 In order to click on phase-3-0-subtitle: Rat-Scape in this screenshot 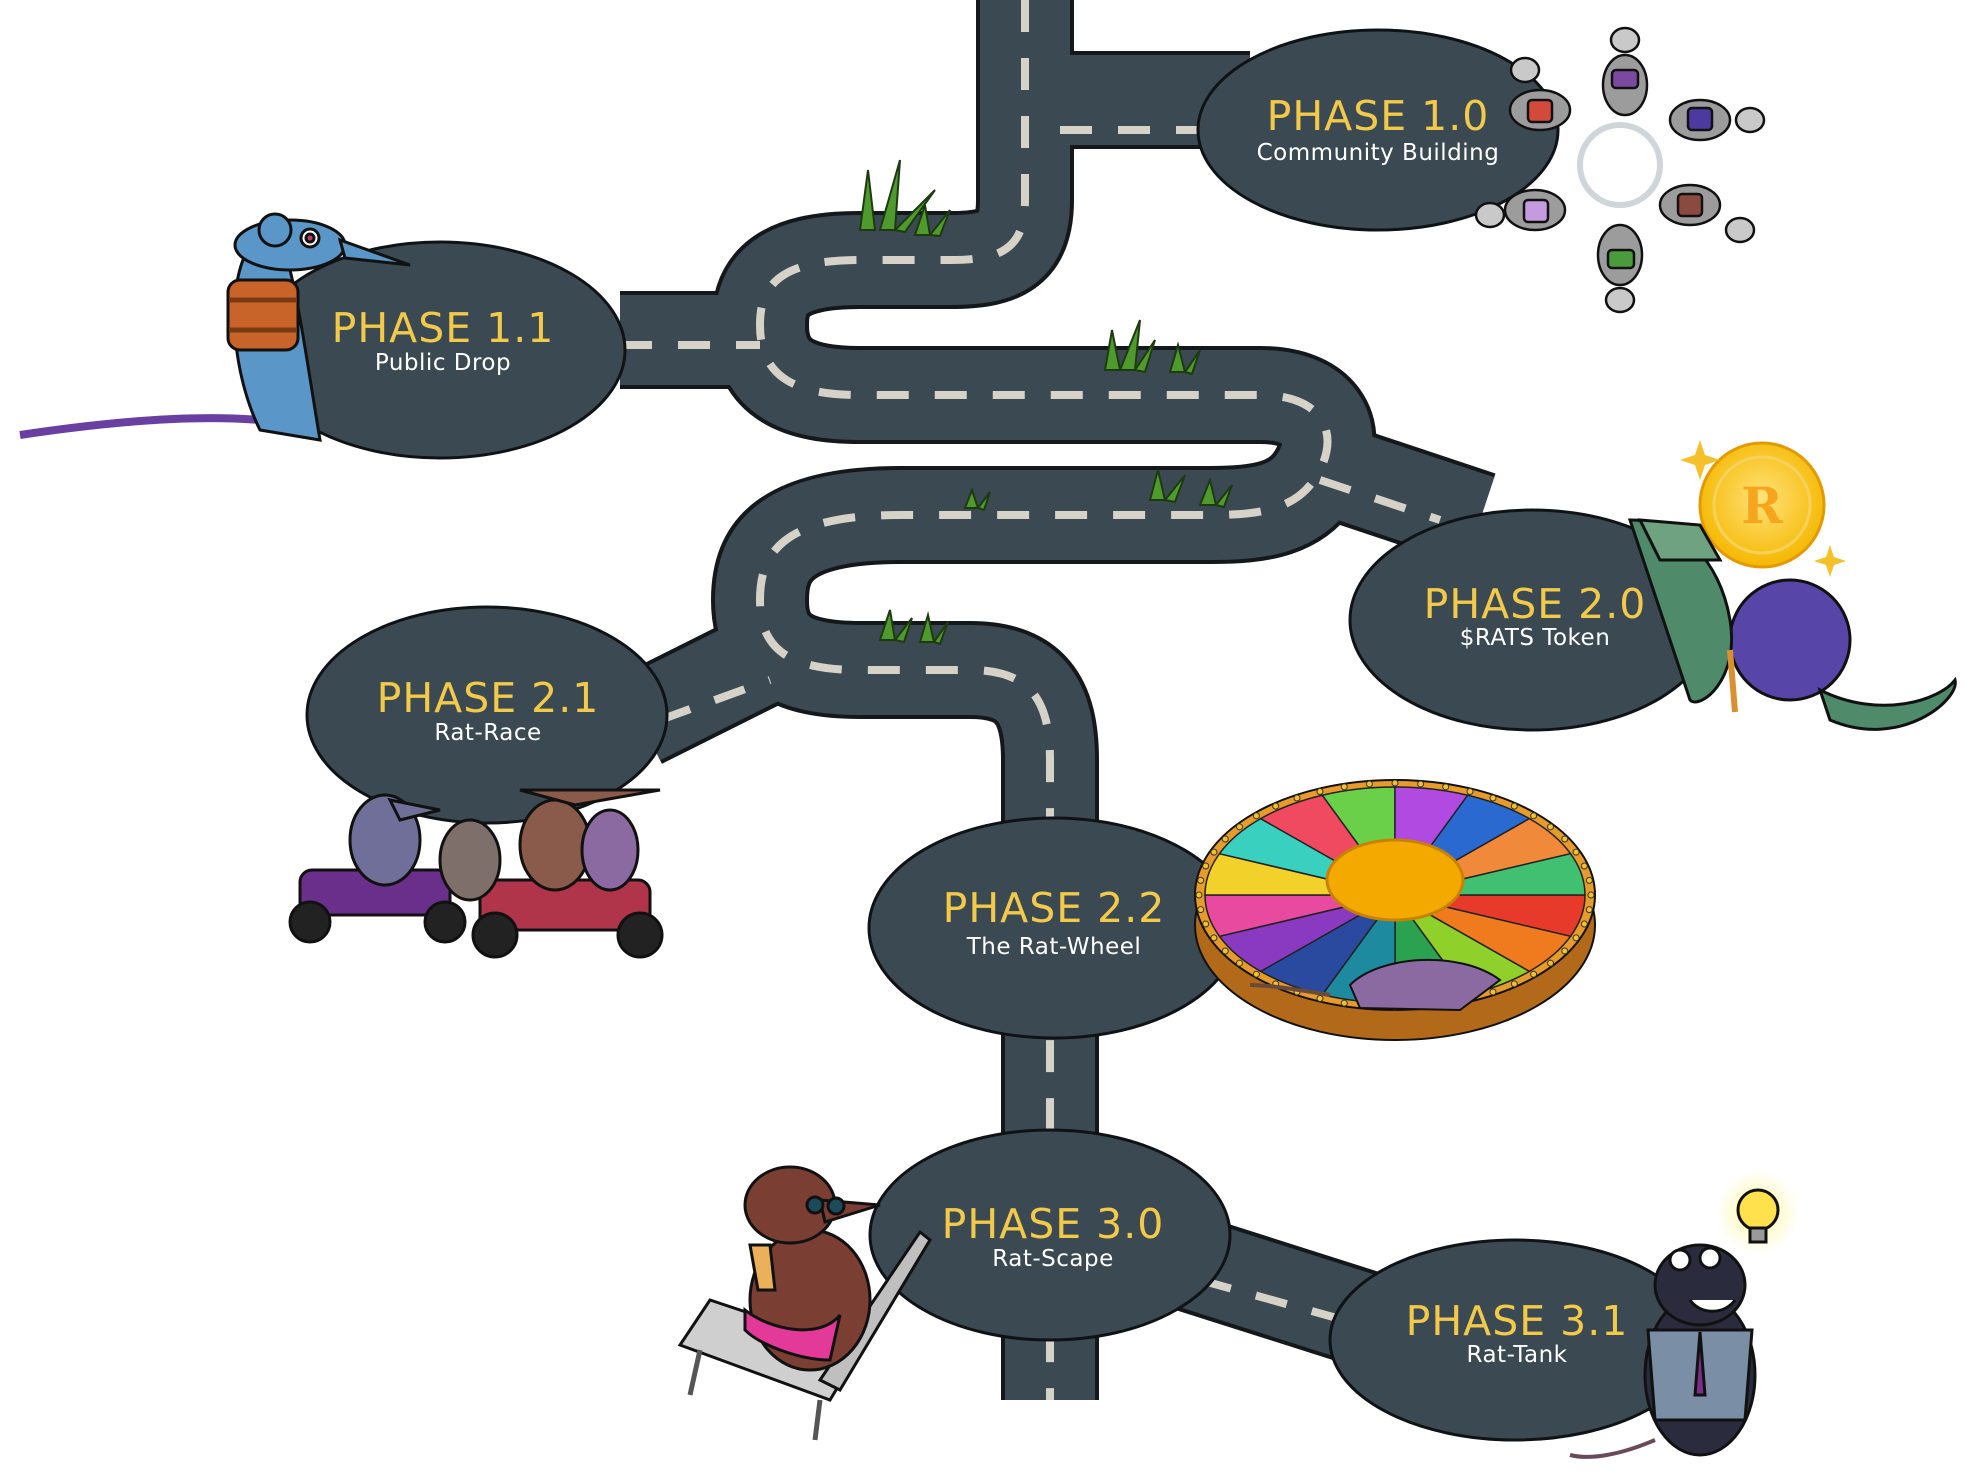, I will do `click(1052, 1259)`.